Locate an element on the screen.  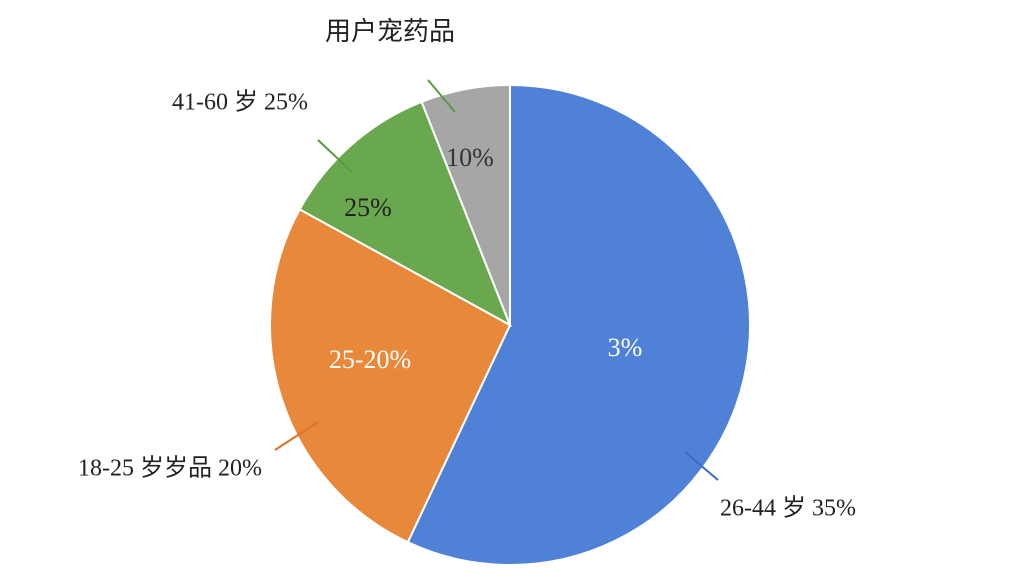
category-label: 18-25 岁岁品 20% is located at coordinates (170, 468).